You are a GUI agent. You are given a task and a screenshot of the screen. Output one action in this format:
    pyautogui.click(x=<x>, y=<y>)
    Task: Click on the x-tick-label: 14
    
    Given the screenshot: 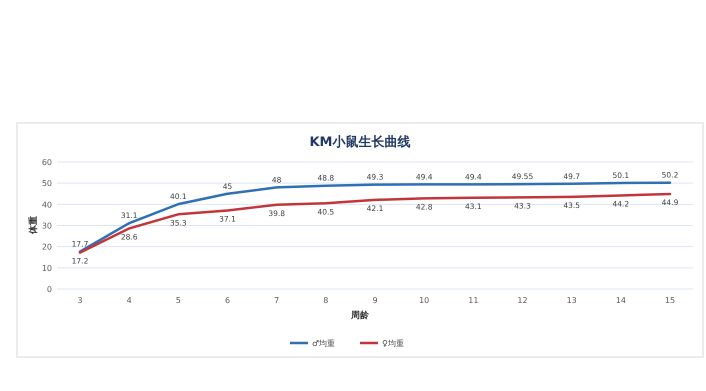 What is the action you would take?
    pyautogui.click(x=621, y=300)
    